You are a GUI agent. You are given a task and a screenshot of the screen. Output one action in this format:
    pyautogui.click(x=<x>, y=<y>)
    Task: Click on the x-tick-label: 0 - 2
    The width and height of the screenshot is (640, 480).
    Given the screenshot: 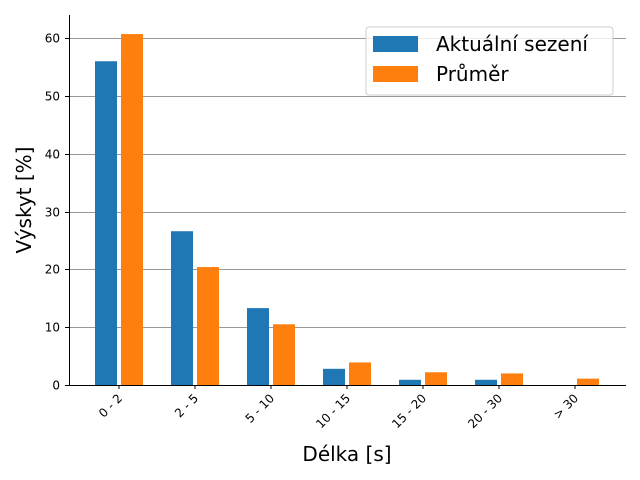 What is the action you would take?
    pyautogui.click(x=110, y=405)
    